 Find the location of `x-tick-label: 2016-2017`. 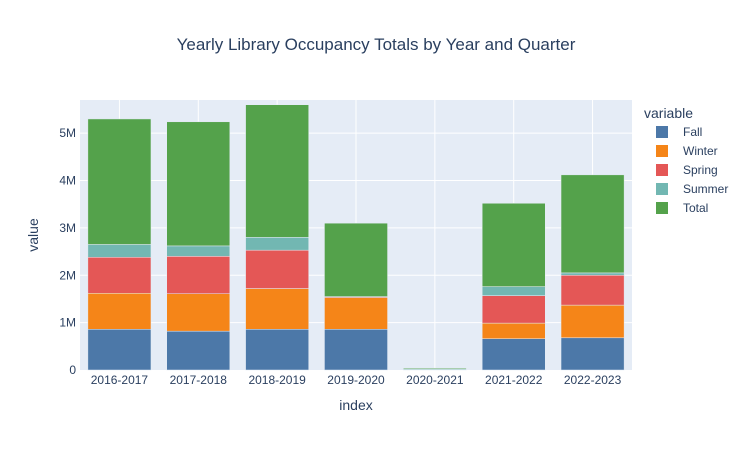

x-tick-label: 2016-2017 is located at coordinates (120, 380).